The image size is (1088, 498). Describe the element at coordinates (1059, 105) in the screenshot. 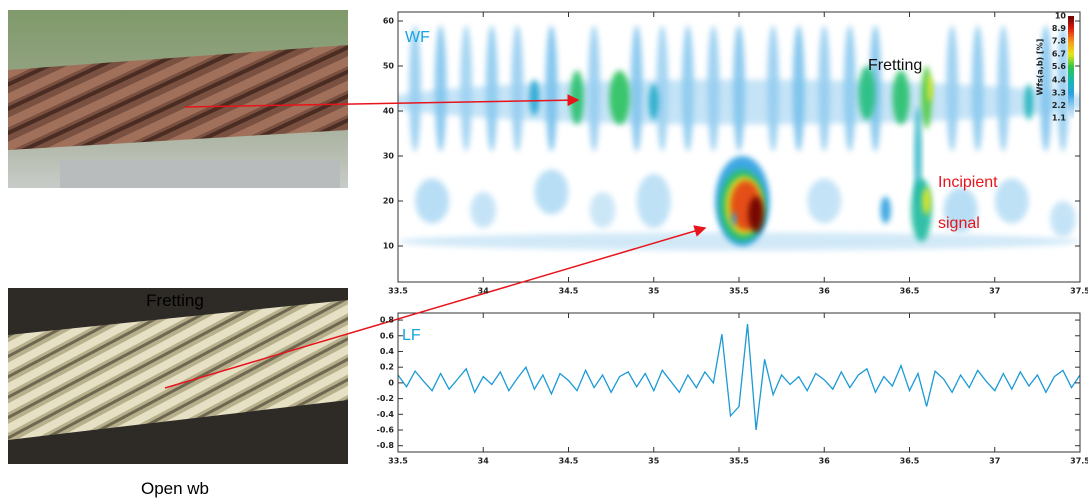

I see `colorbar-tick-label: 2.2` at that location.